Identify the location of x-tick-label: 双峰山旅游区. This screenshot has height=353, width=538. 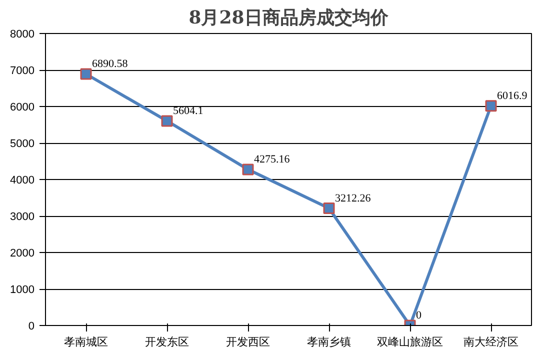
(410, 342).